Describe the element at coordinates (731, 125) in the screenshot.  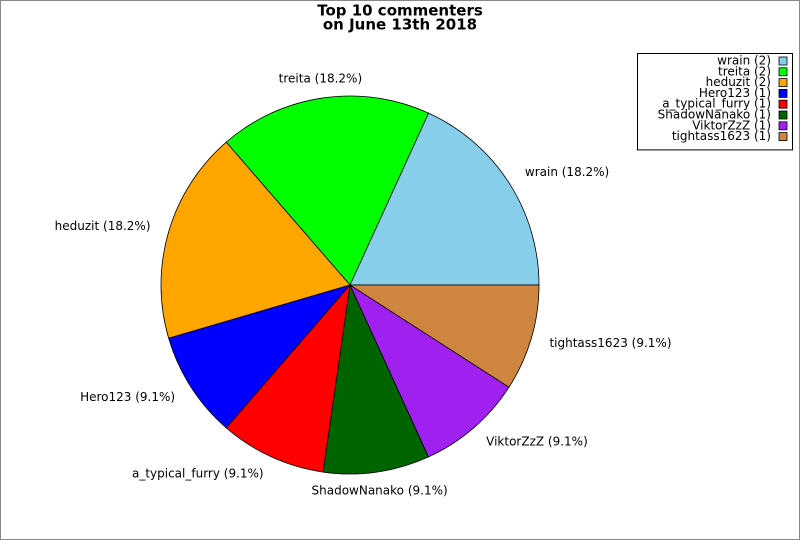
I see `legend-label: ViktorZzZ (1)` at that location.